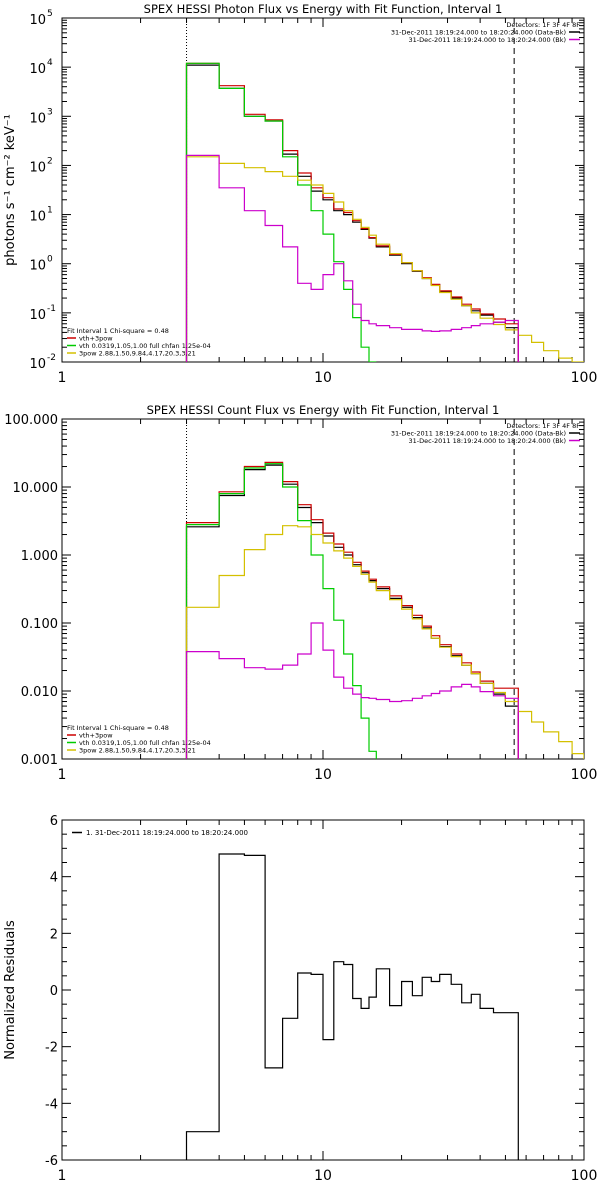  I want to click on y-tick-exponent: 5, so click(50, 14).